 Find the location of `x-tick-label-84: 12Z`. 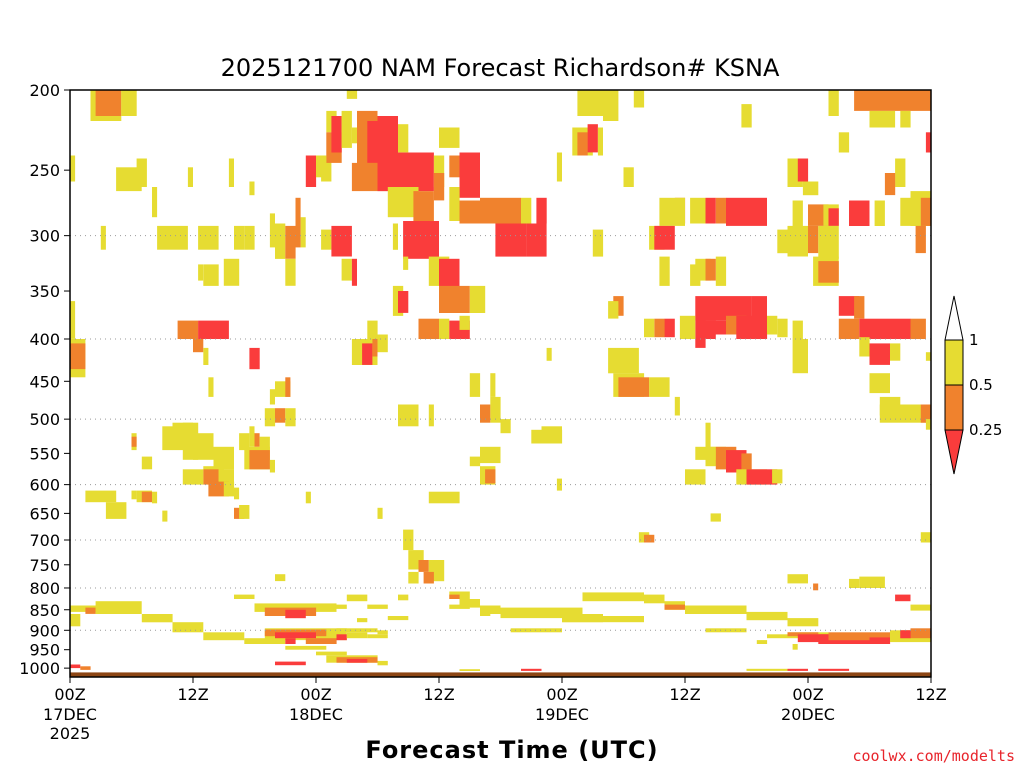

x-tick-label-84: 12Z is located at coordinates (930, 694).